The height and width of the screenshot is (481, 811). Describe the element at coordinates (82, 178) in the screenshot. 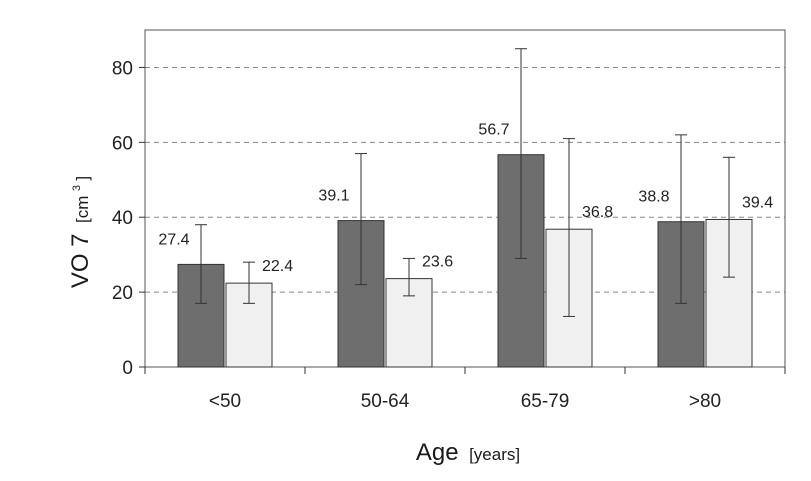

I see `y-axis-title-unit-close: ]` at that location.